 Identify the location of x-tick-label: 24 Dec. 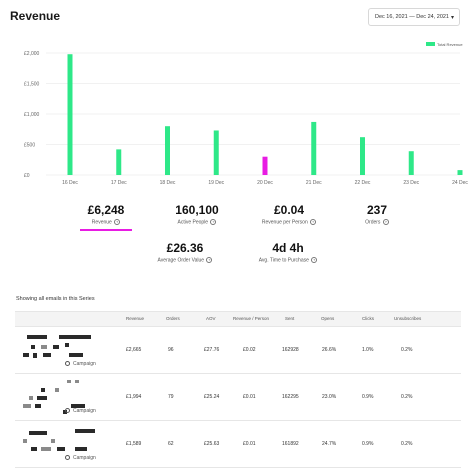
(460, 183).